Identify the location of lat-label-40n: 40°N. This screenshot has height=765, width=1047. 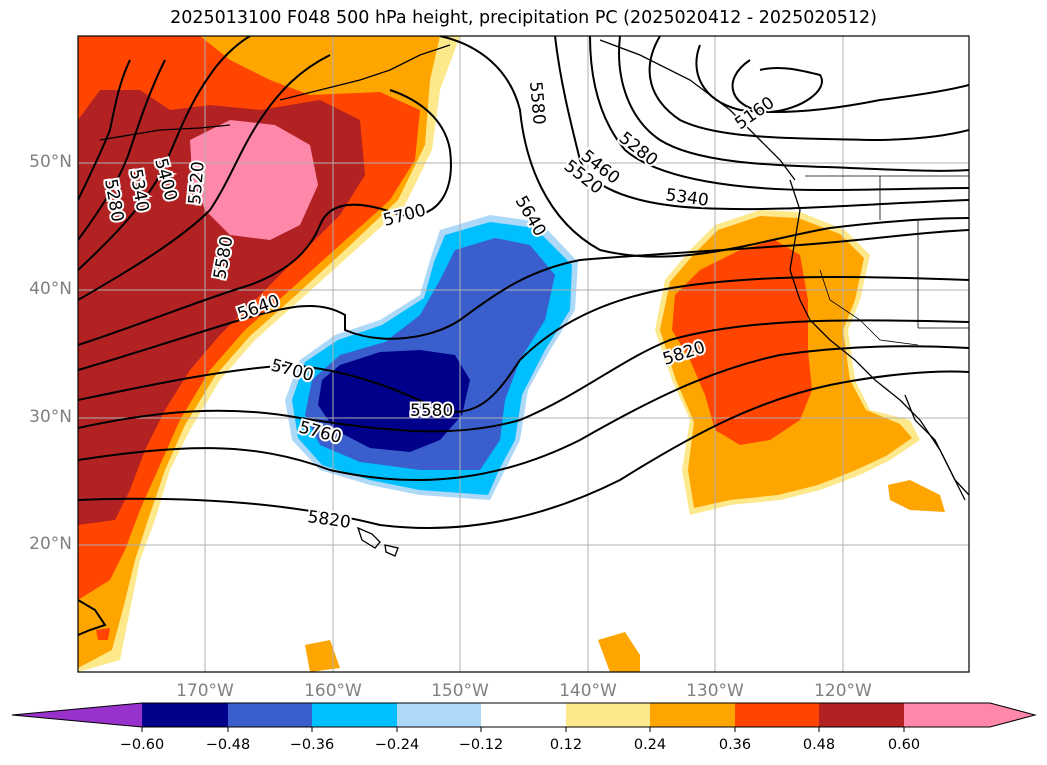
(50, 289).